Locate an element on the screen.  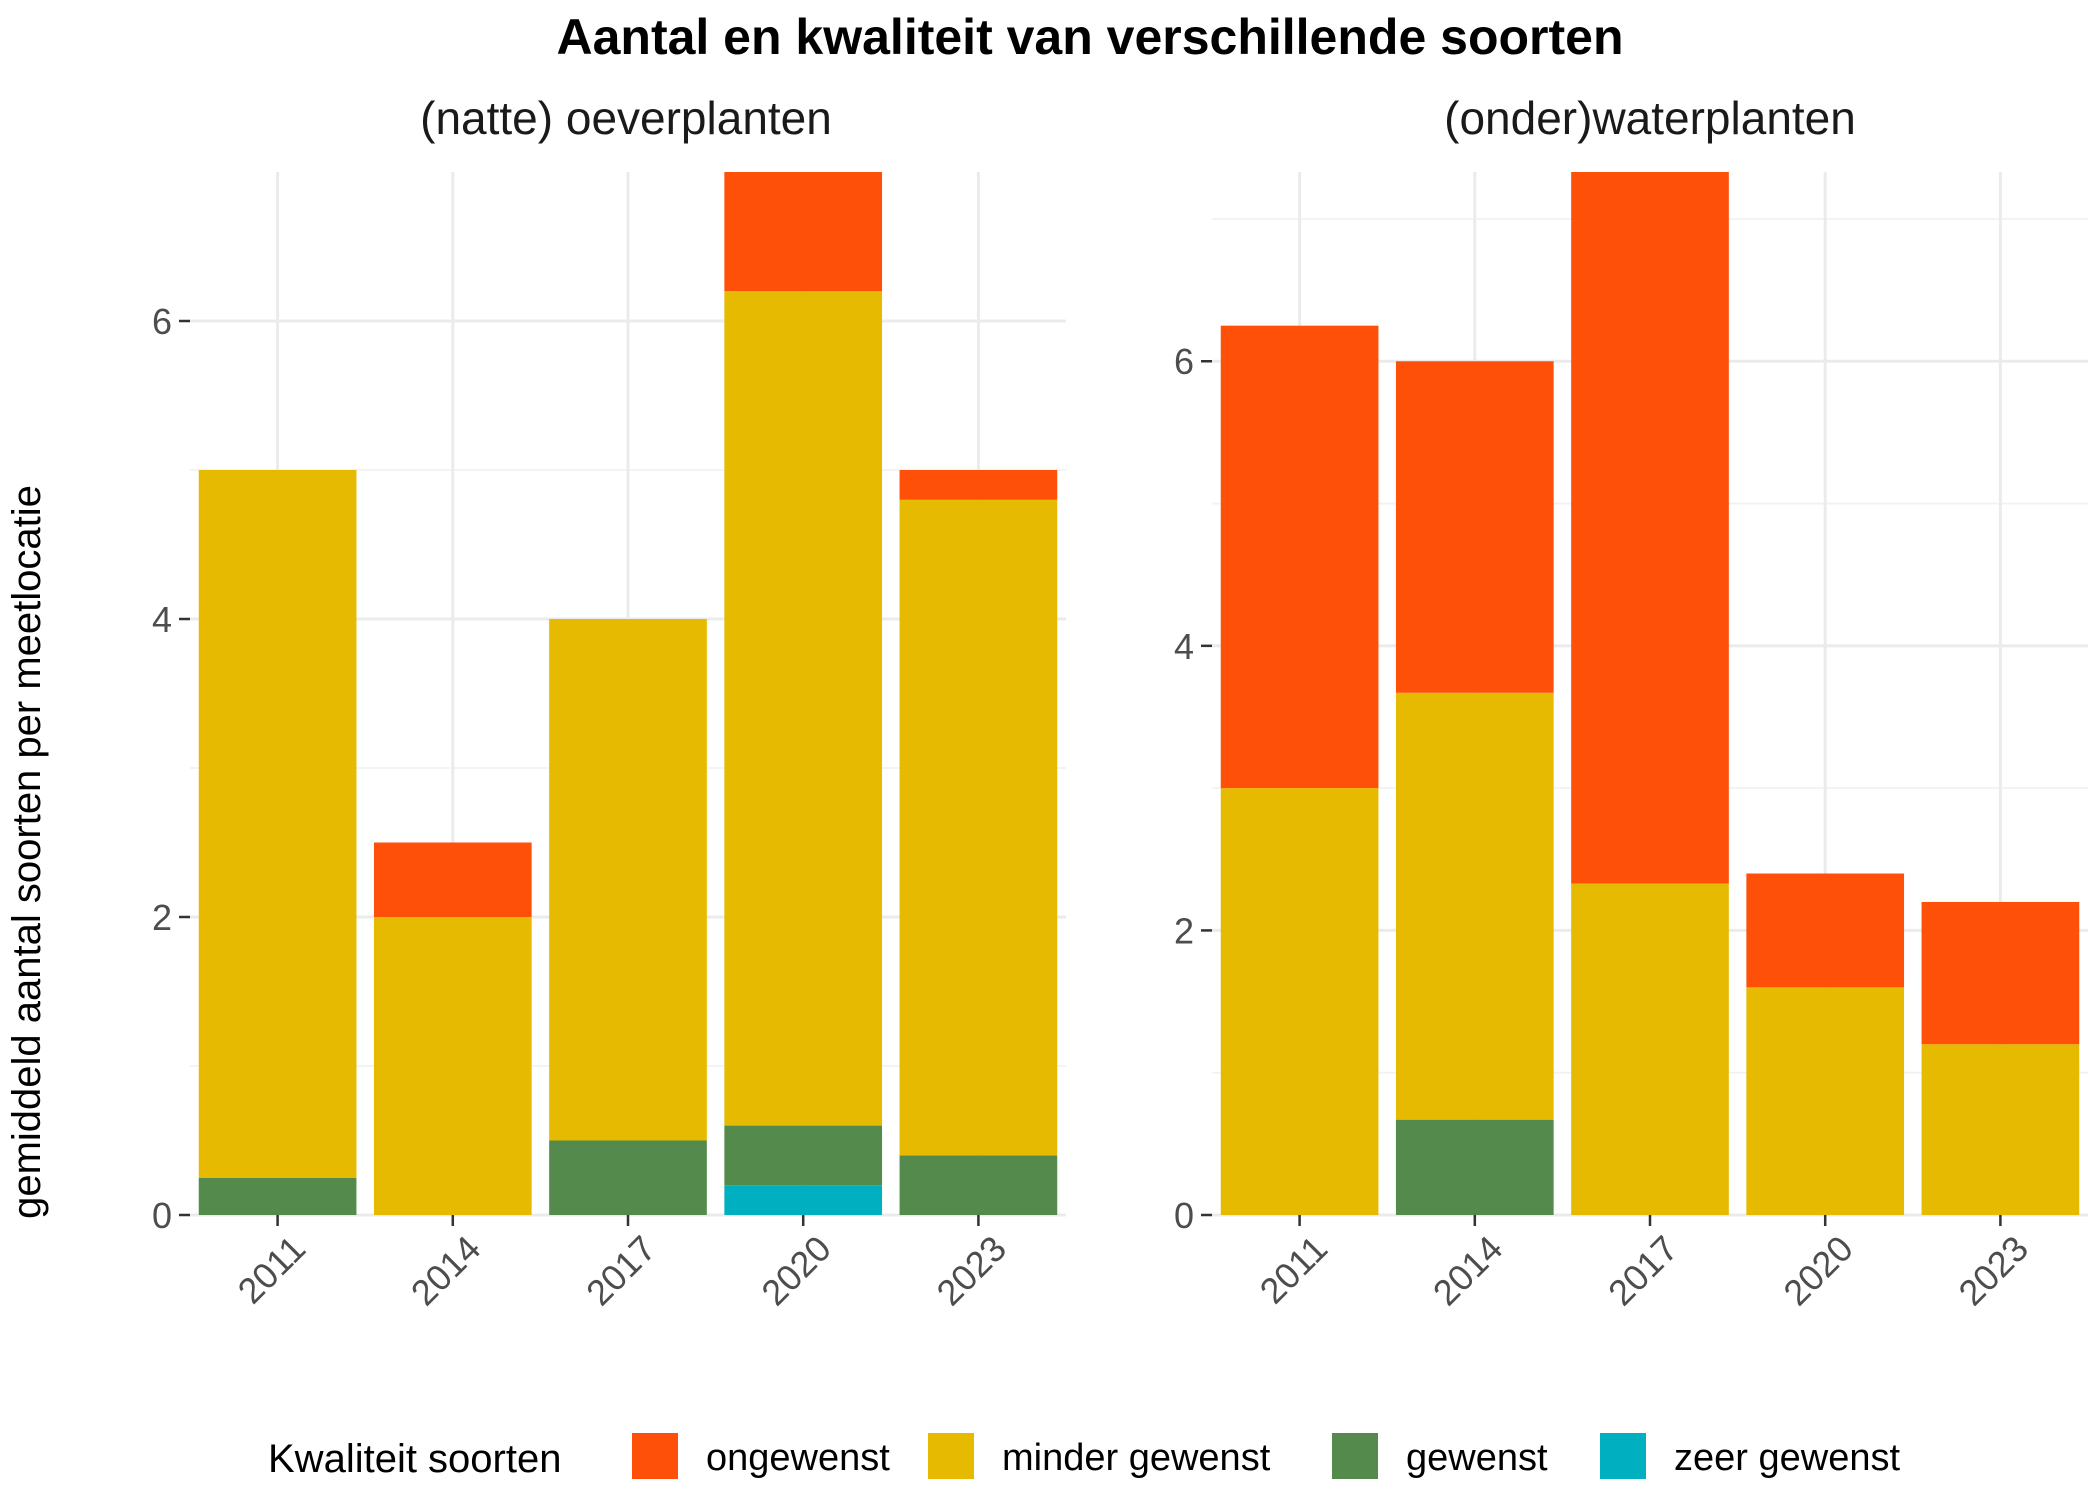
bar-zeer_gewenst-2020 is located at coordinates (803, 1200).